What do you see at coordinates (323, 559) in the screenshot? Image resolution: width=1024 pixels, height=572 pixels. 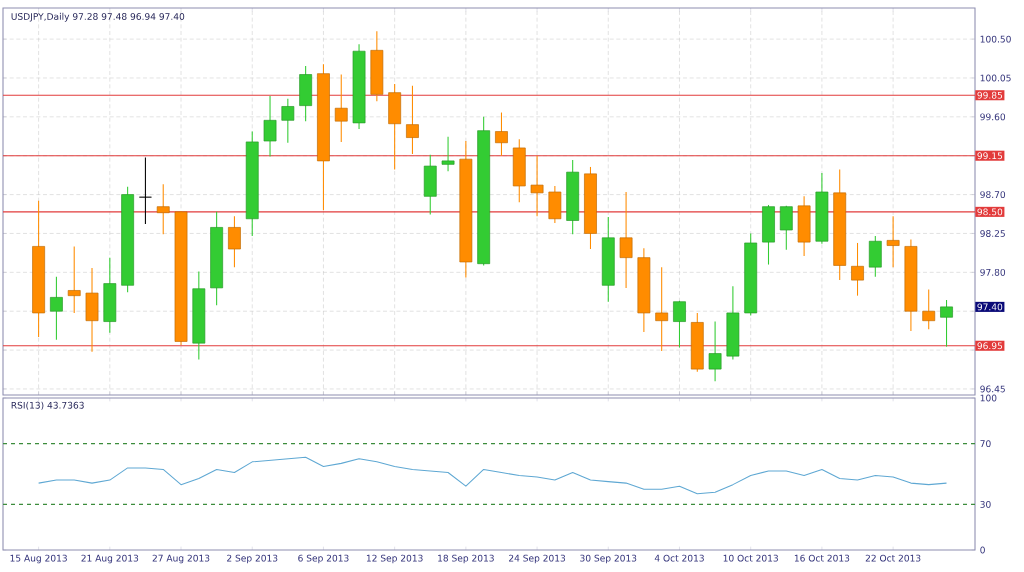 I see `x-tick-label: 6 Sep 2013` at bounding box center [323, 559].